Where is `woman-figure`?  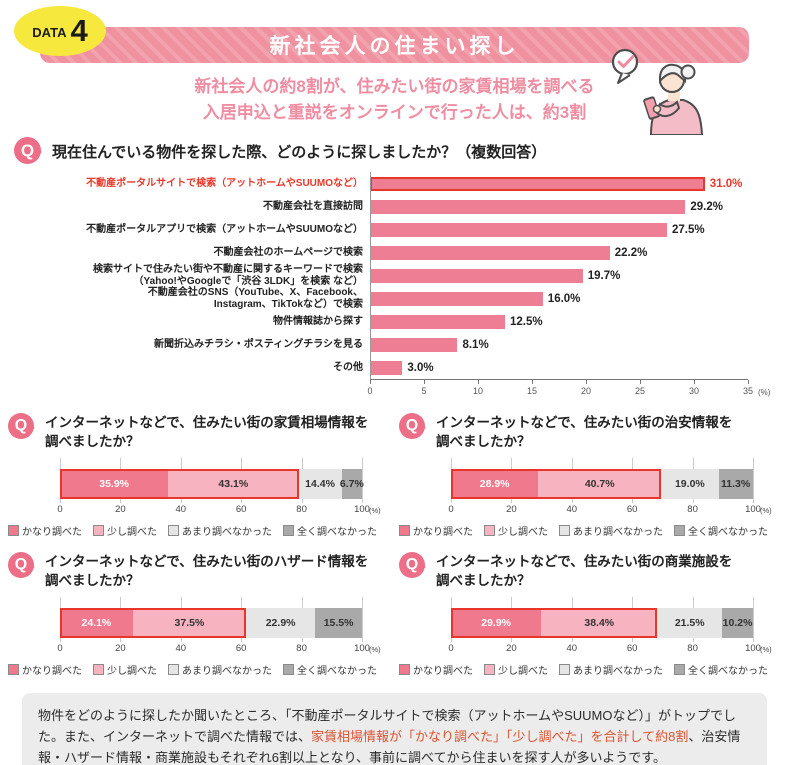
woman-figure is located at coordinates (673, 99).